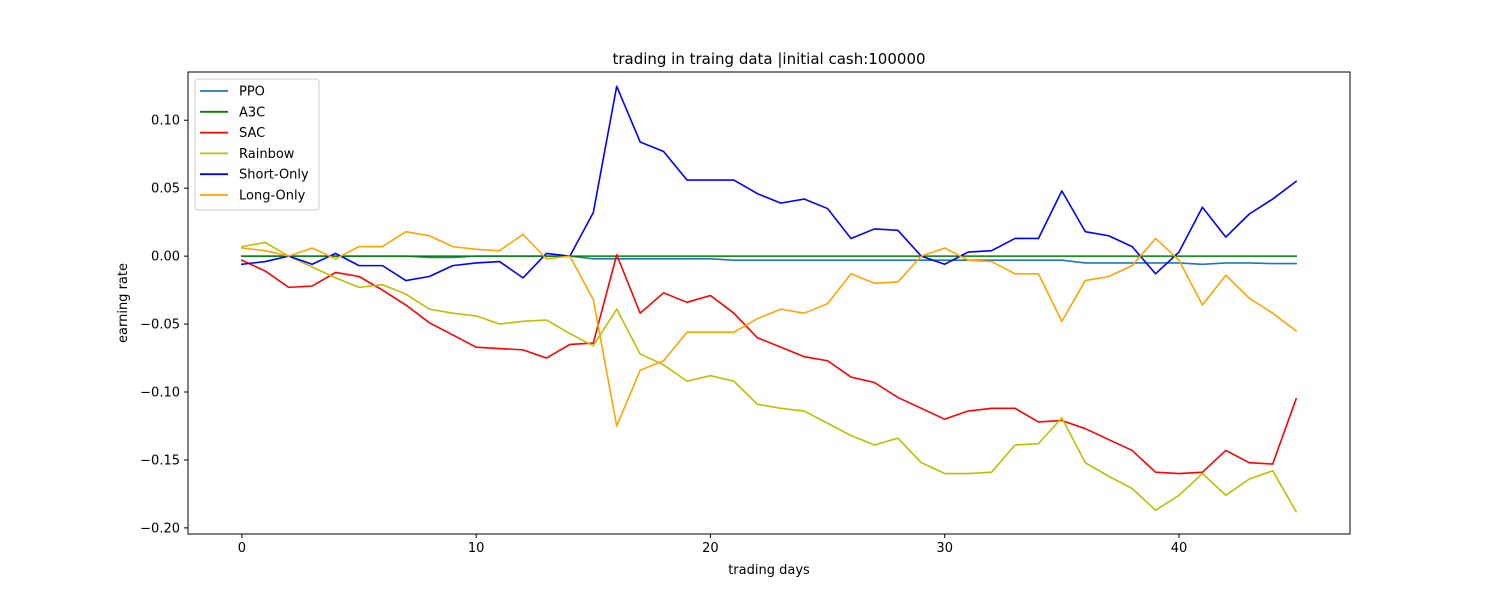 This screenshot has width=1500, height=604. What do you see at coordinates (160, 325) in the screenshot?
I see `y-tick-label: −0.05` at bounding box center [160, 325].